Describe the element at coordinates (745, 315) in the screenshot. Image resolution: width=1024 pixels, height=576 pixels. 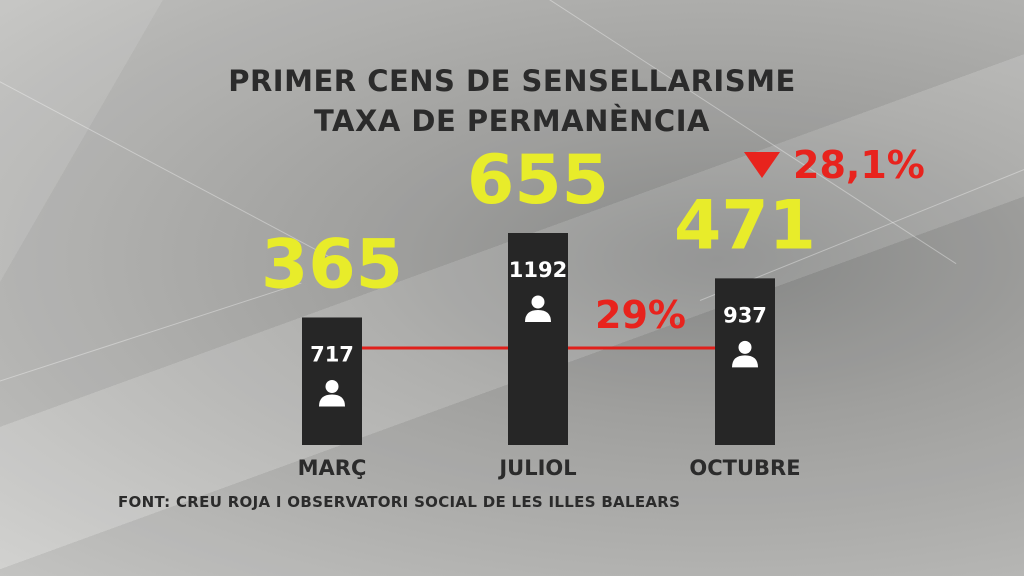
I see `bar-count-label: 937` at that location.